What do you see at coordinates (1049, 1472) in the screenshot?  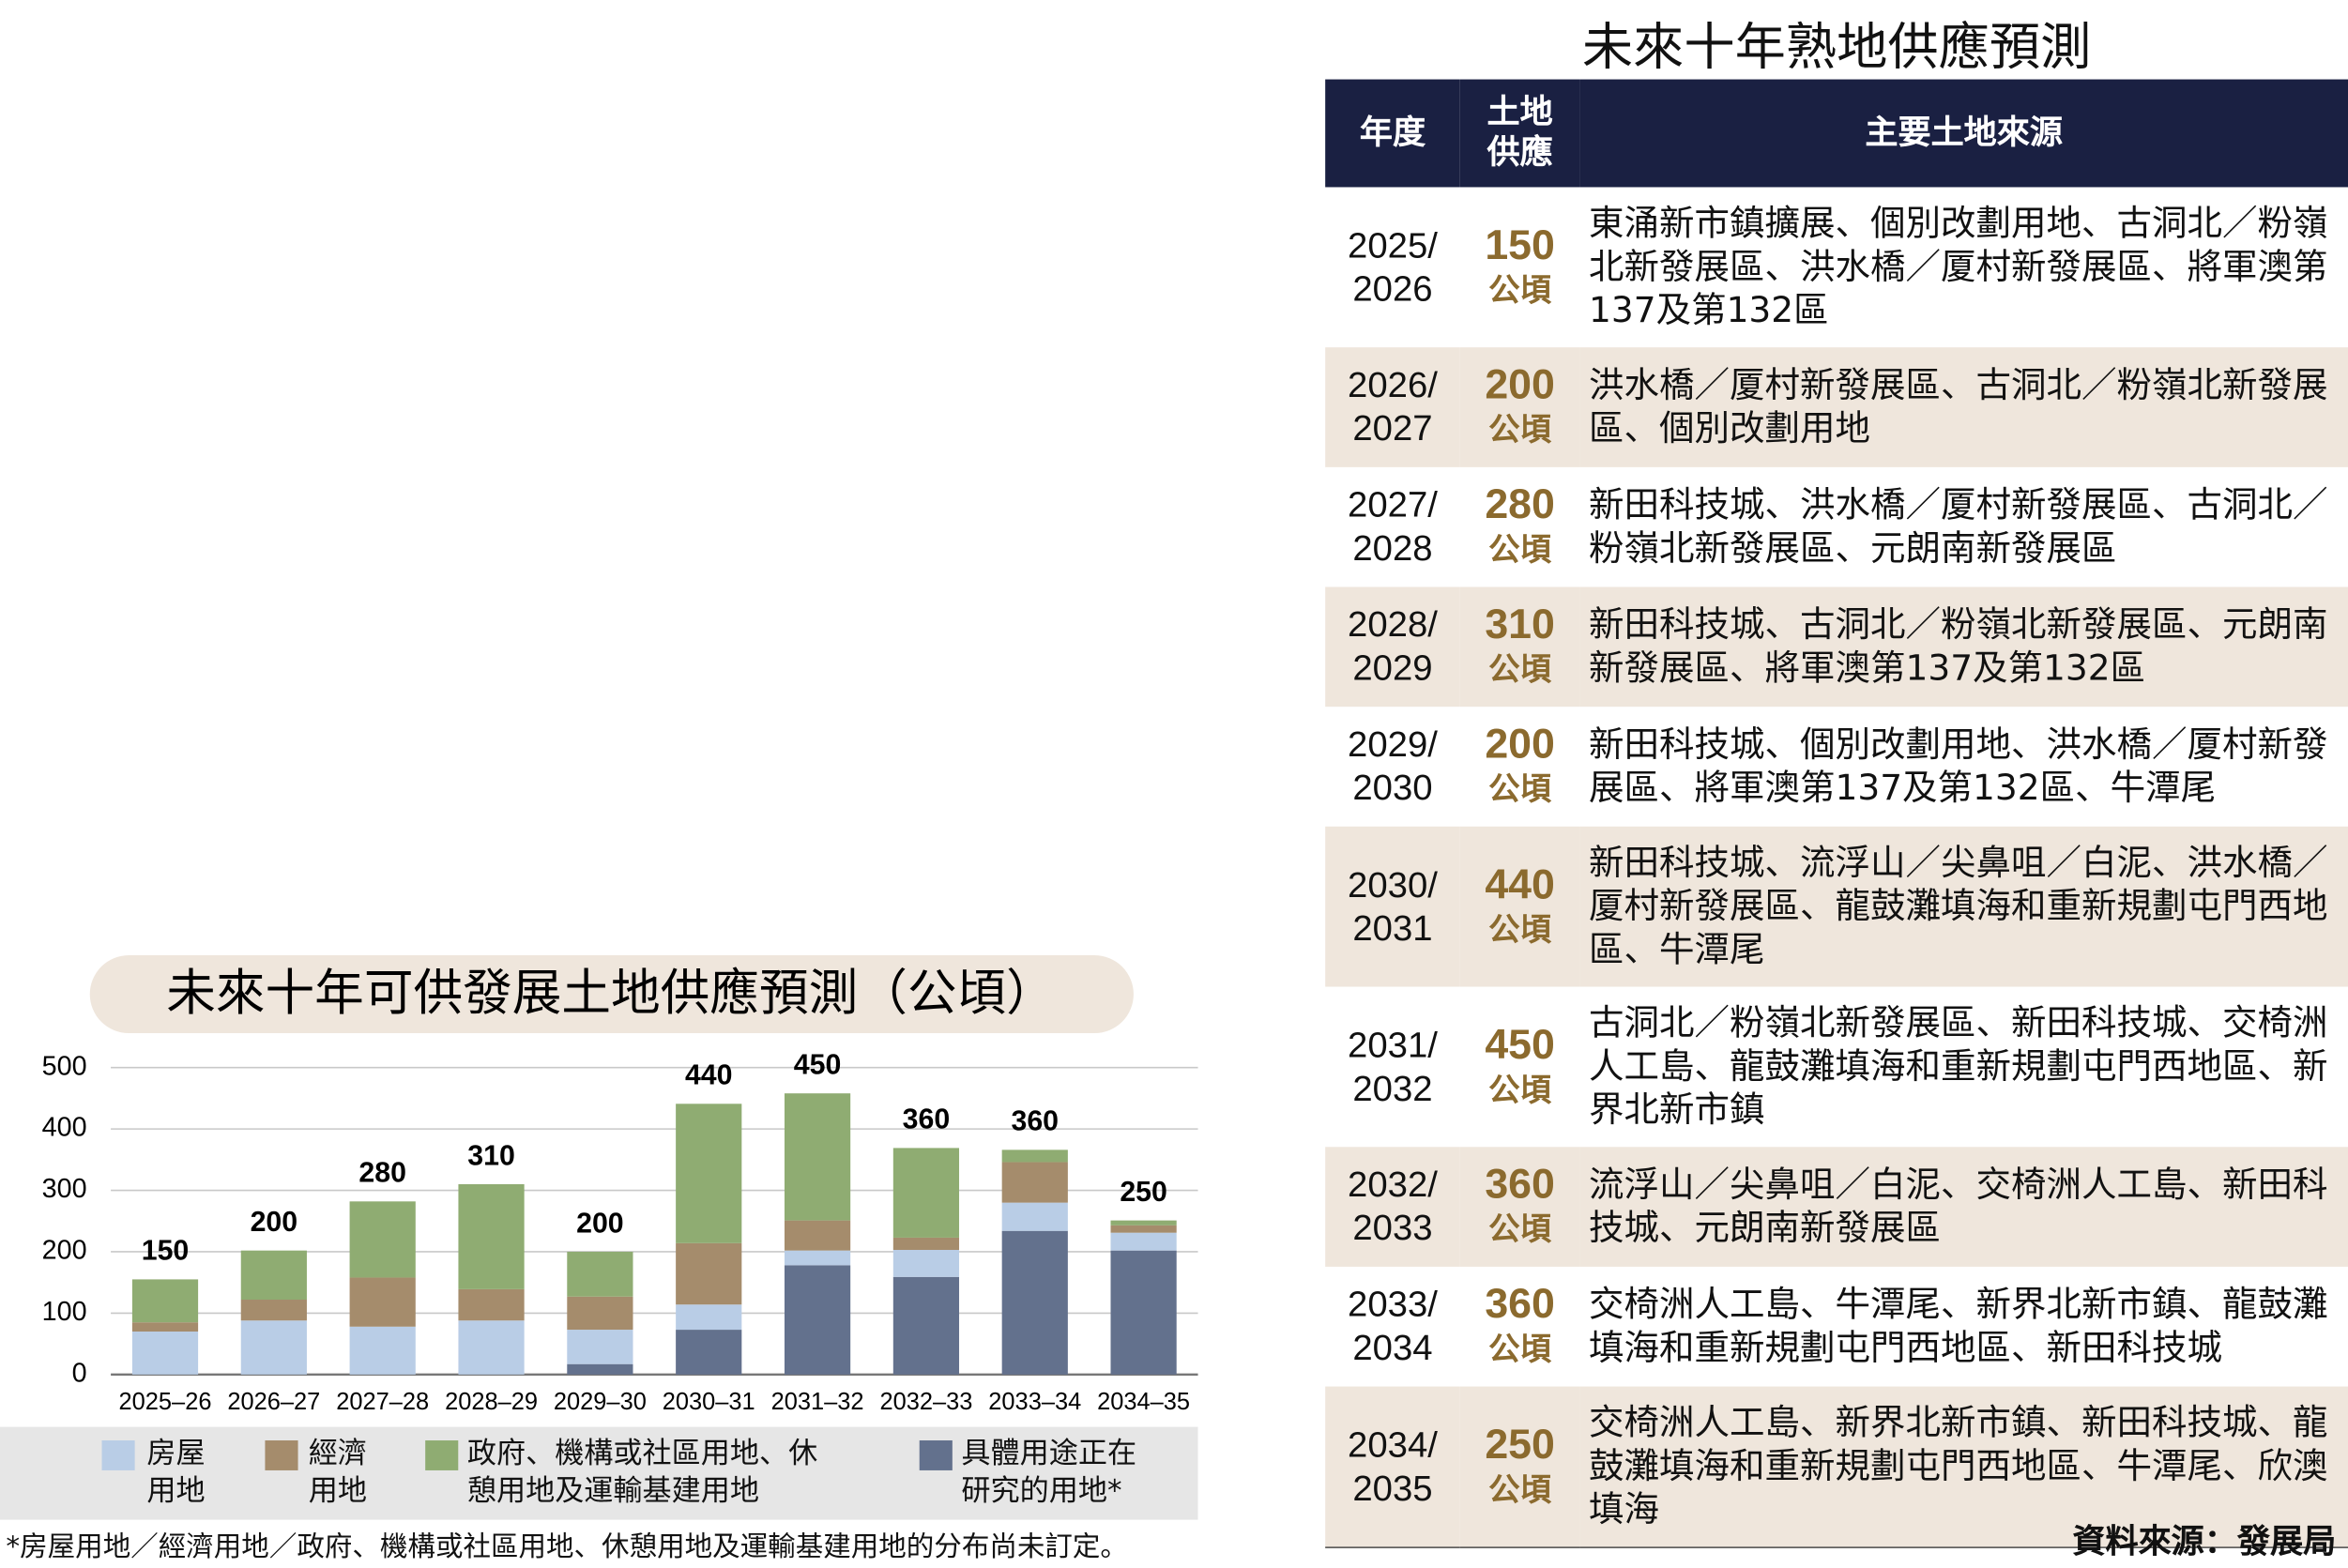 I see `legend-label: 具體用途正在研究的用地*` at bounding box center [1049, 1472].